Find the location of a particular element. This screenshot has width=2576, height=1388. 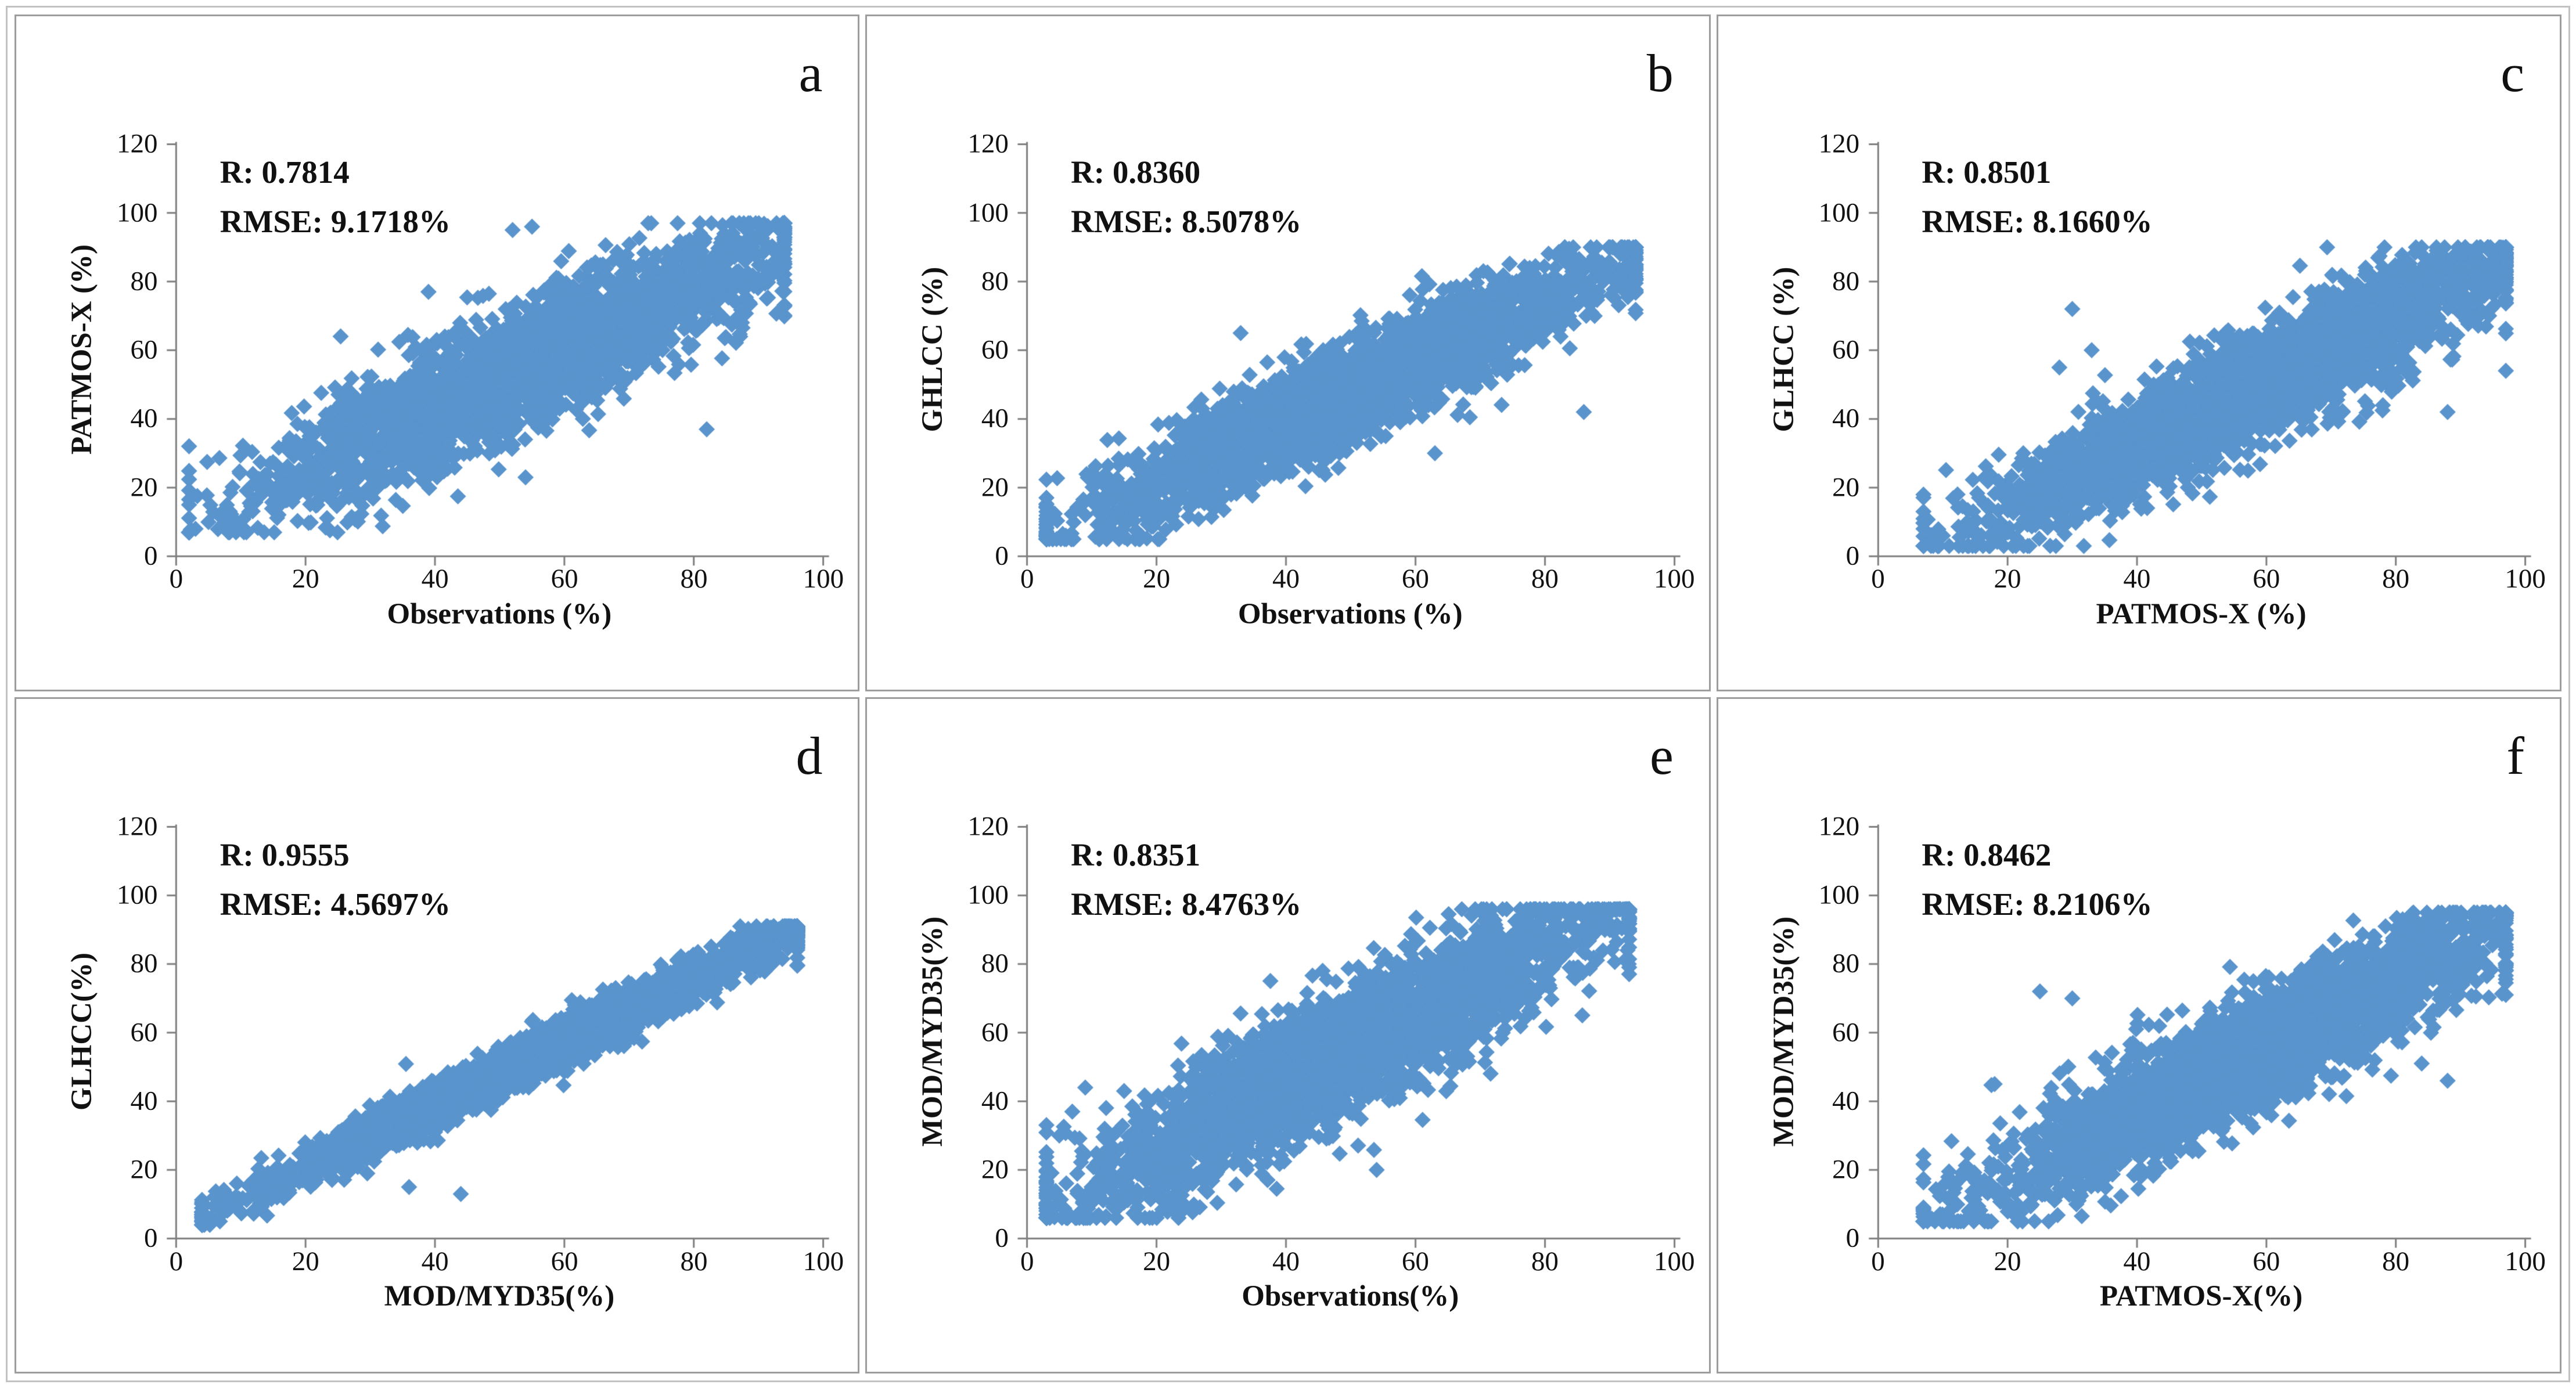

x-axis-title: PATMOS-X(%) is located at coordinates (2201, 1296).